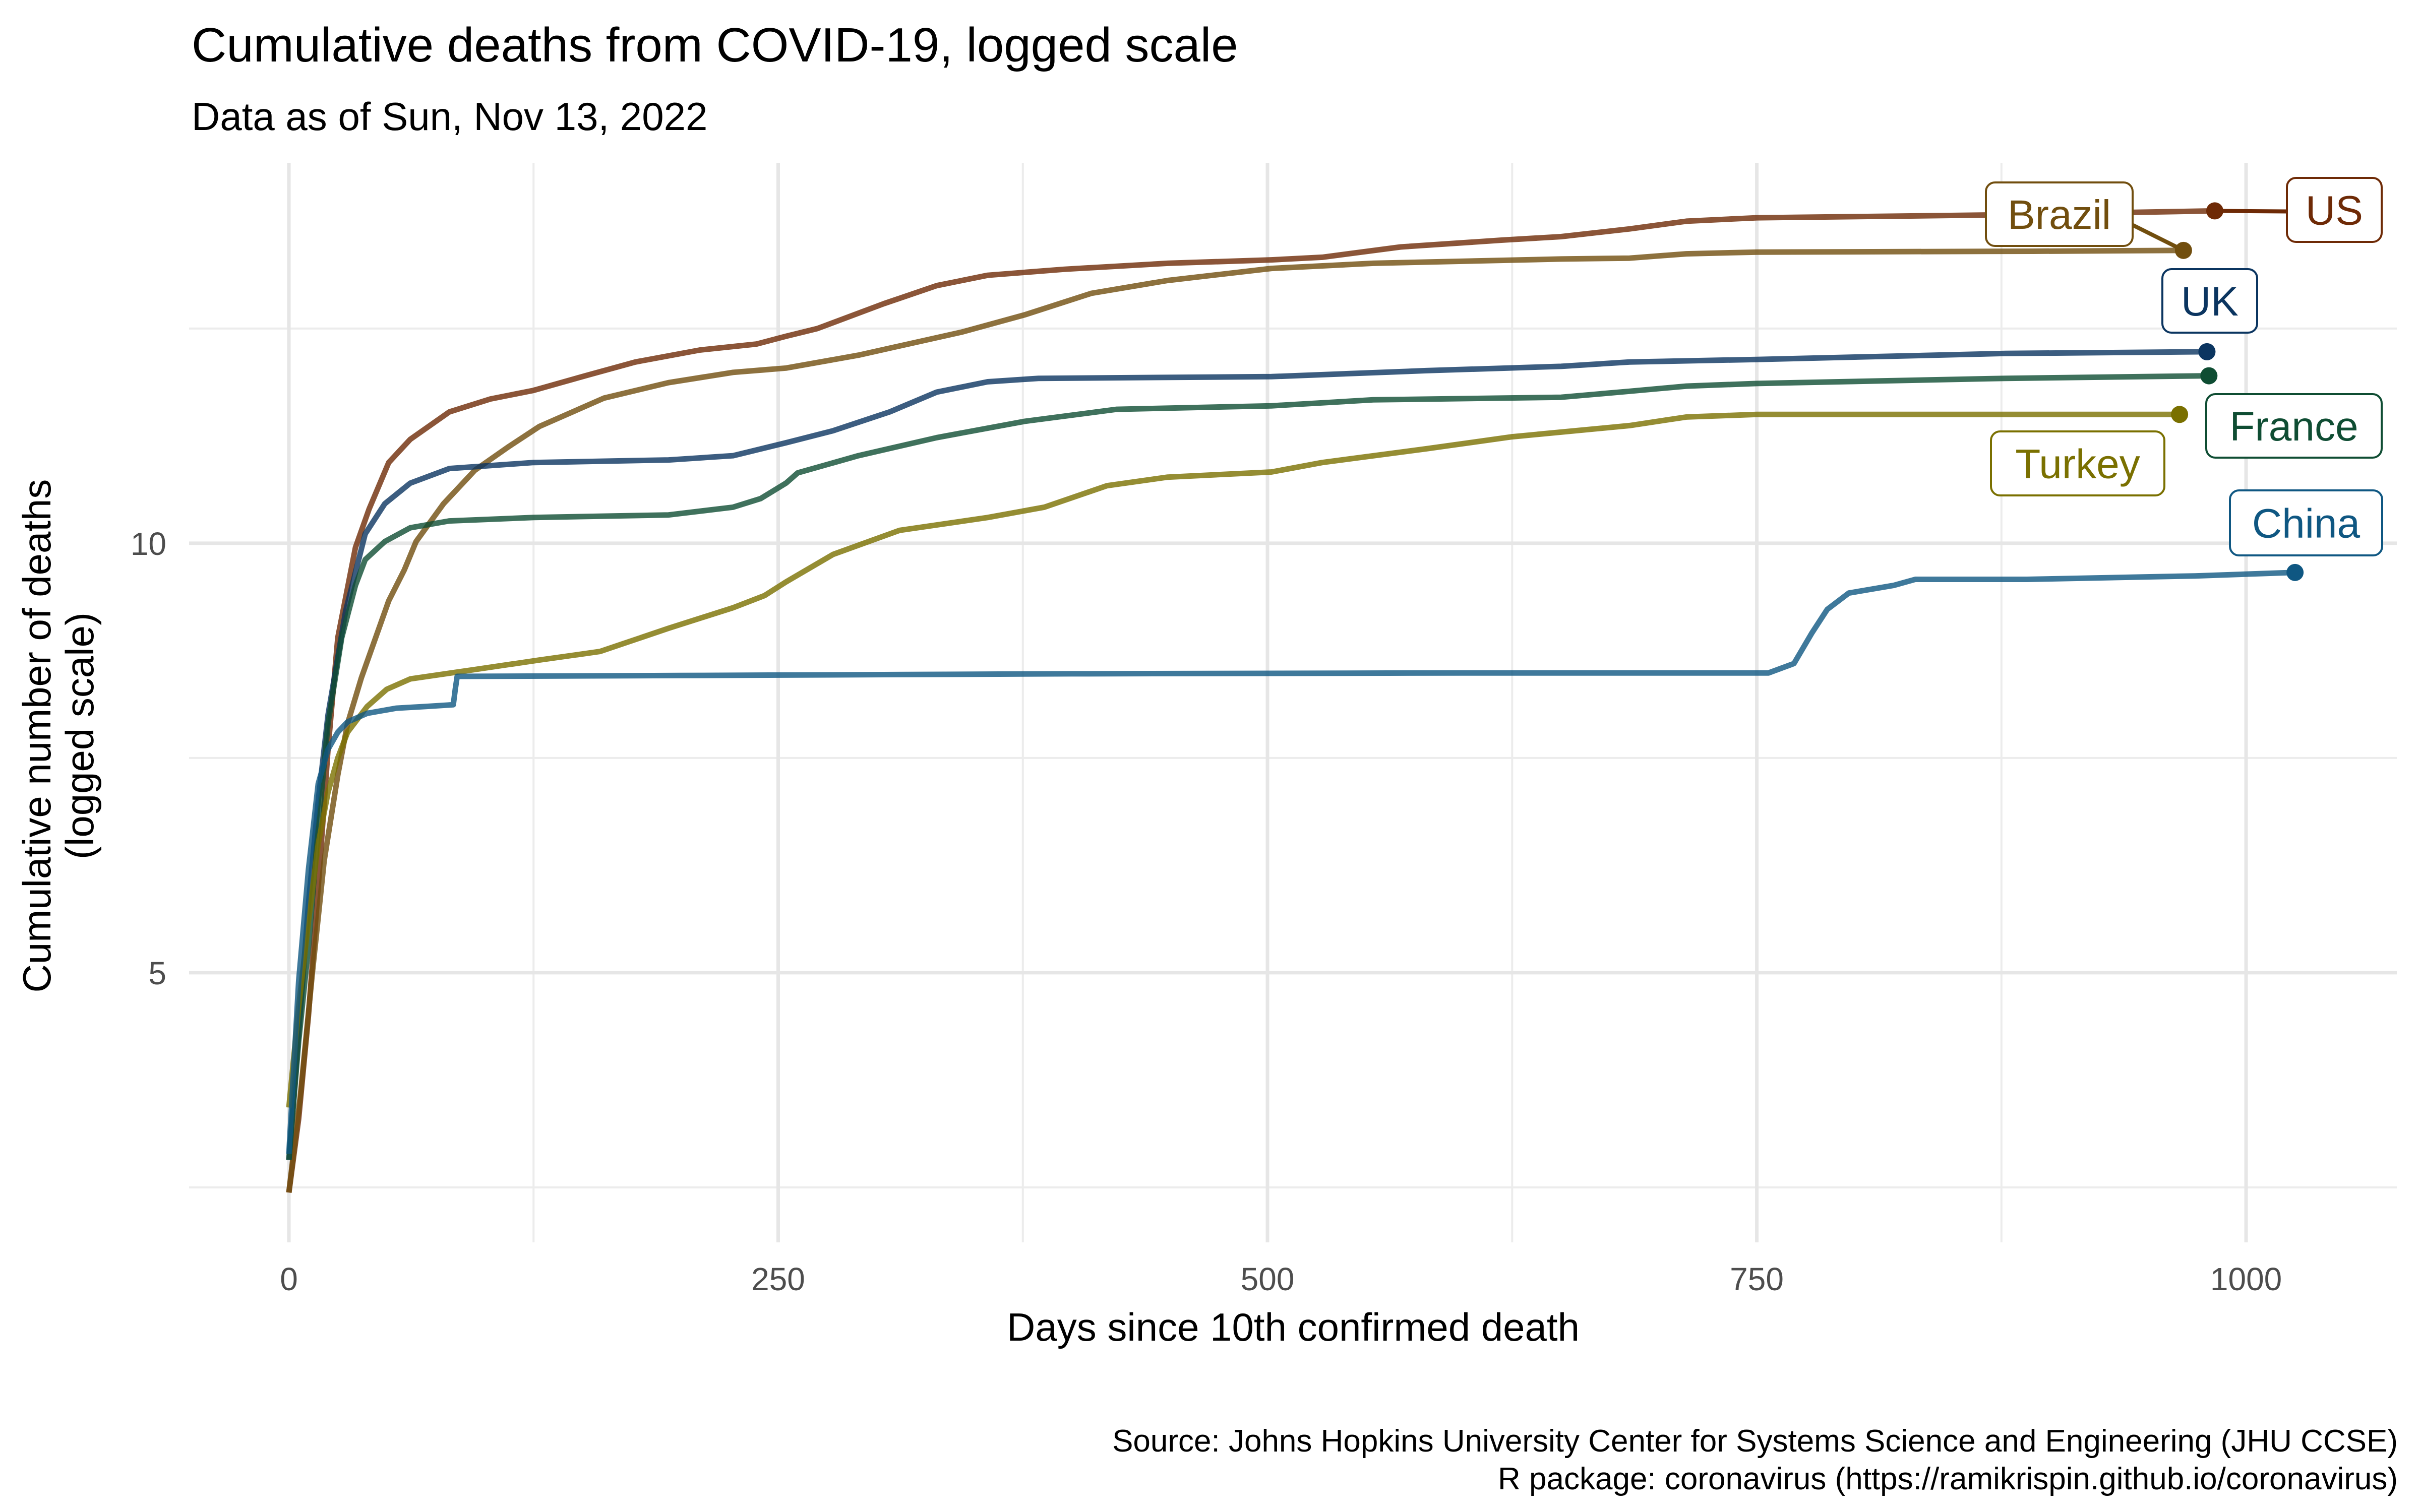 Image resolution: width=2420 pixels, height=1512 pixels. I want to click on end-label-france: France, so click(2291, 413).